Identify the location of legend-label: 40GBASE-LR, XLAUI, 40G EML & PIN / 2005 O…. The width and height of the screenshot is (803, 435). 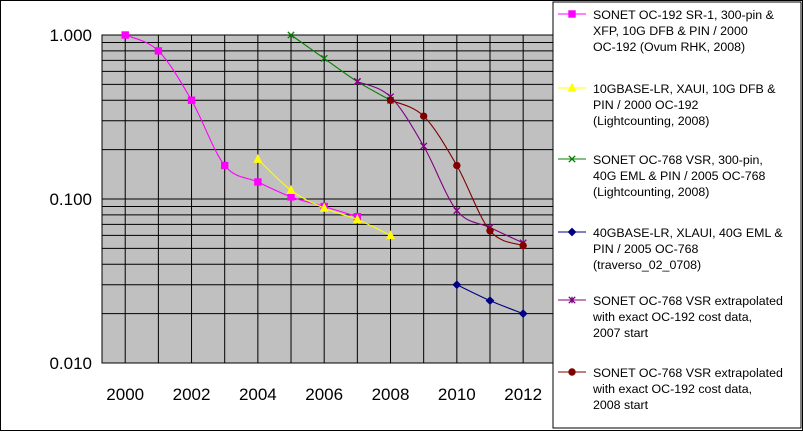
(688, 249).